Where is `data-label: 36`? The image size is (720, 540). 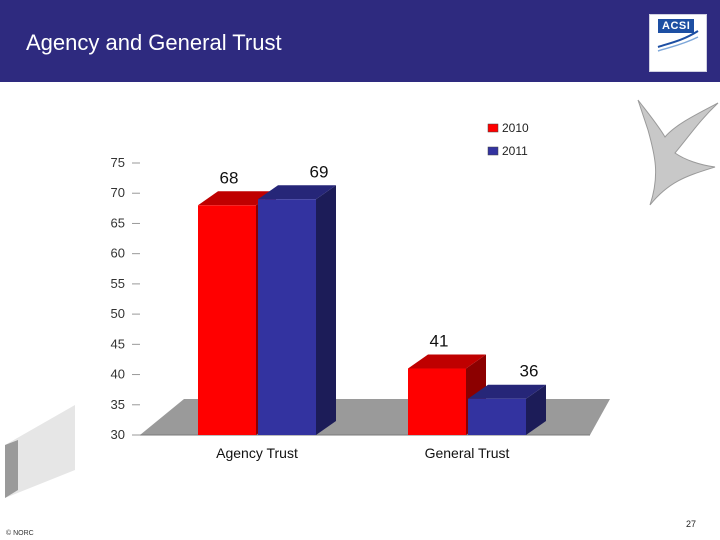 data-label: 36 is located at coordinates (529, 371).